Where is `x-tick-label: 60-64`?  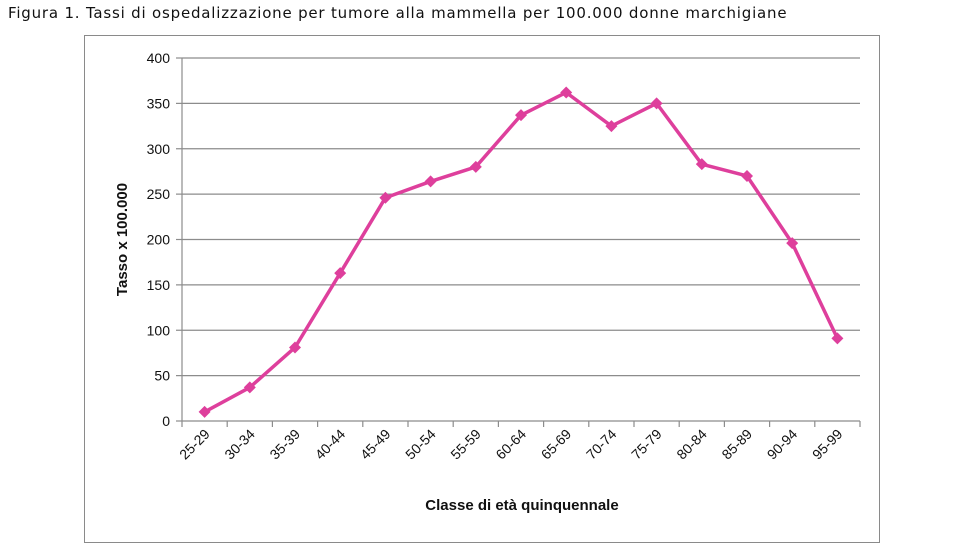 x-tick-label: 60-64 is located at coordinates (510, 444).